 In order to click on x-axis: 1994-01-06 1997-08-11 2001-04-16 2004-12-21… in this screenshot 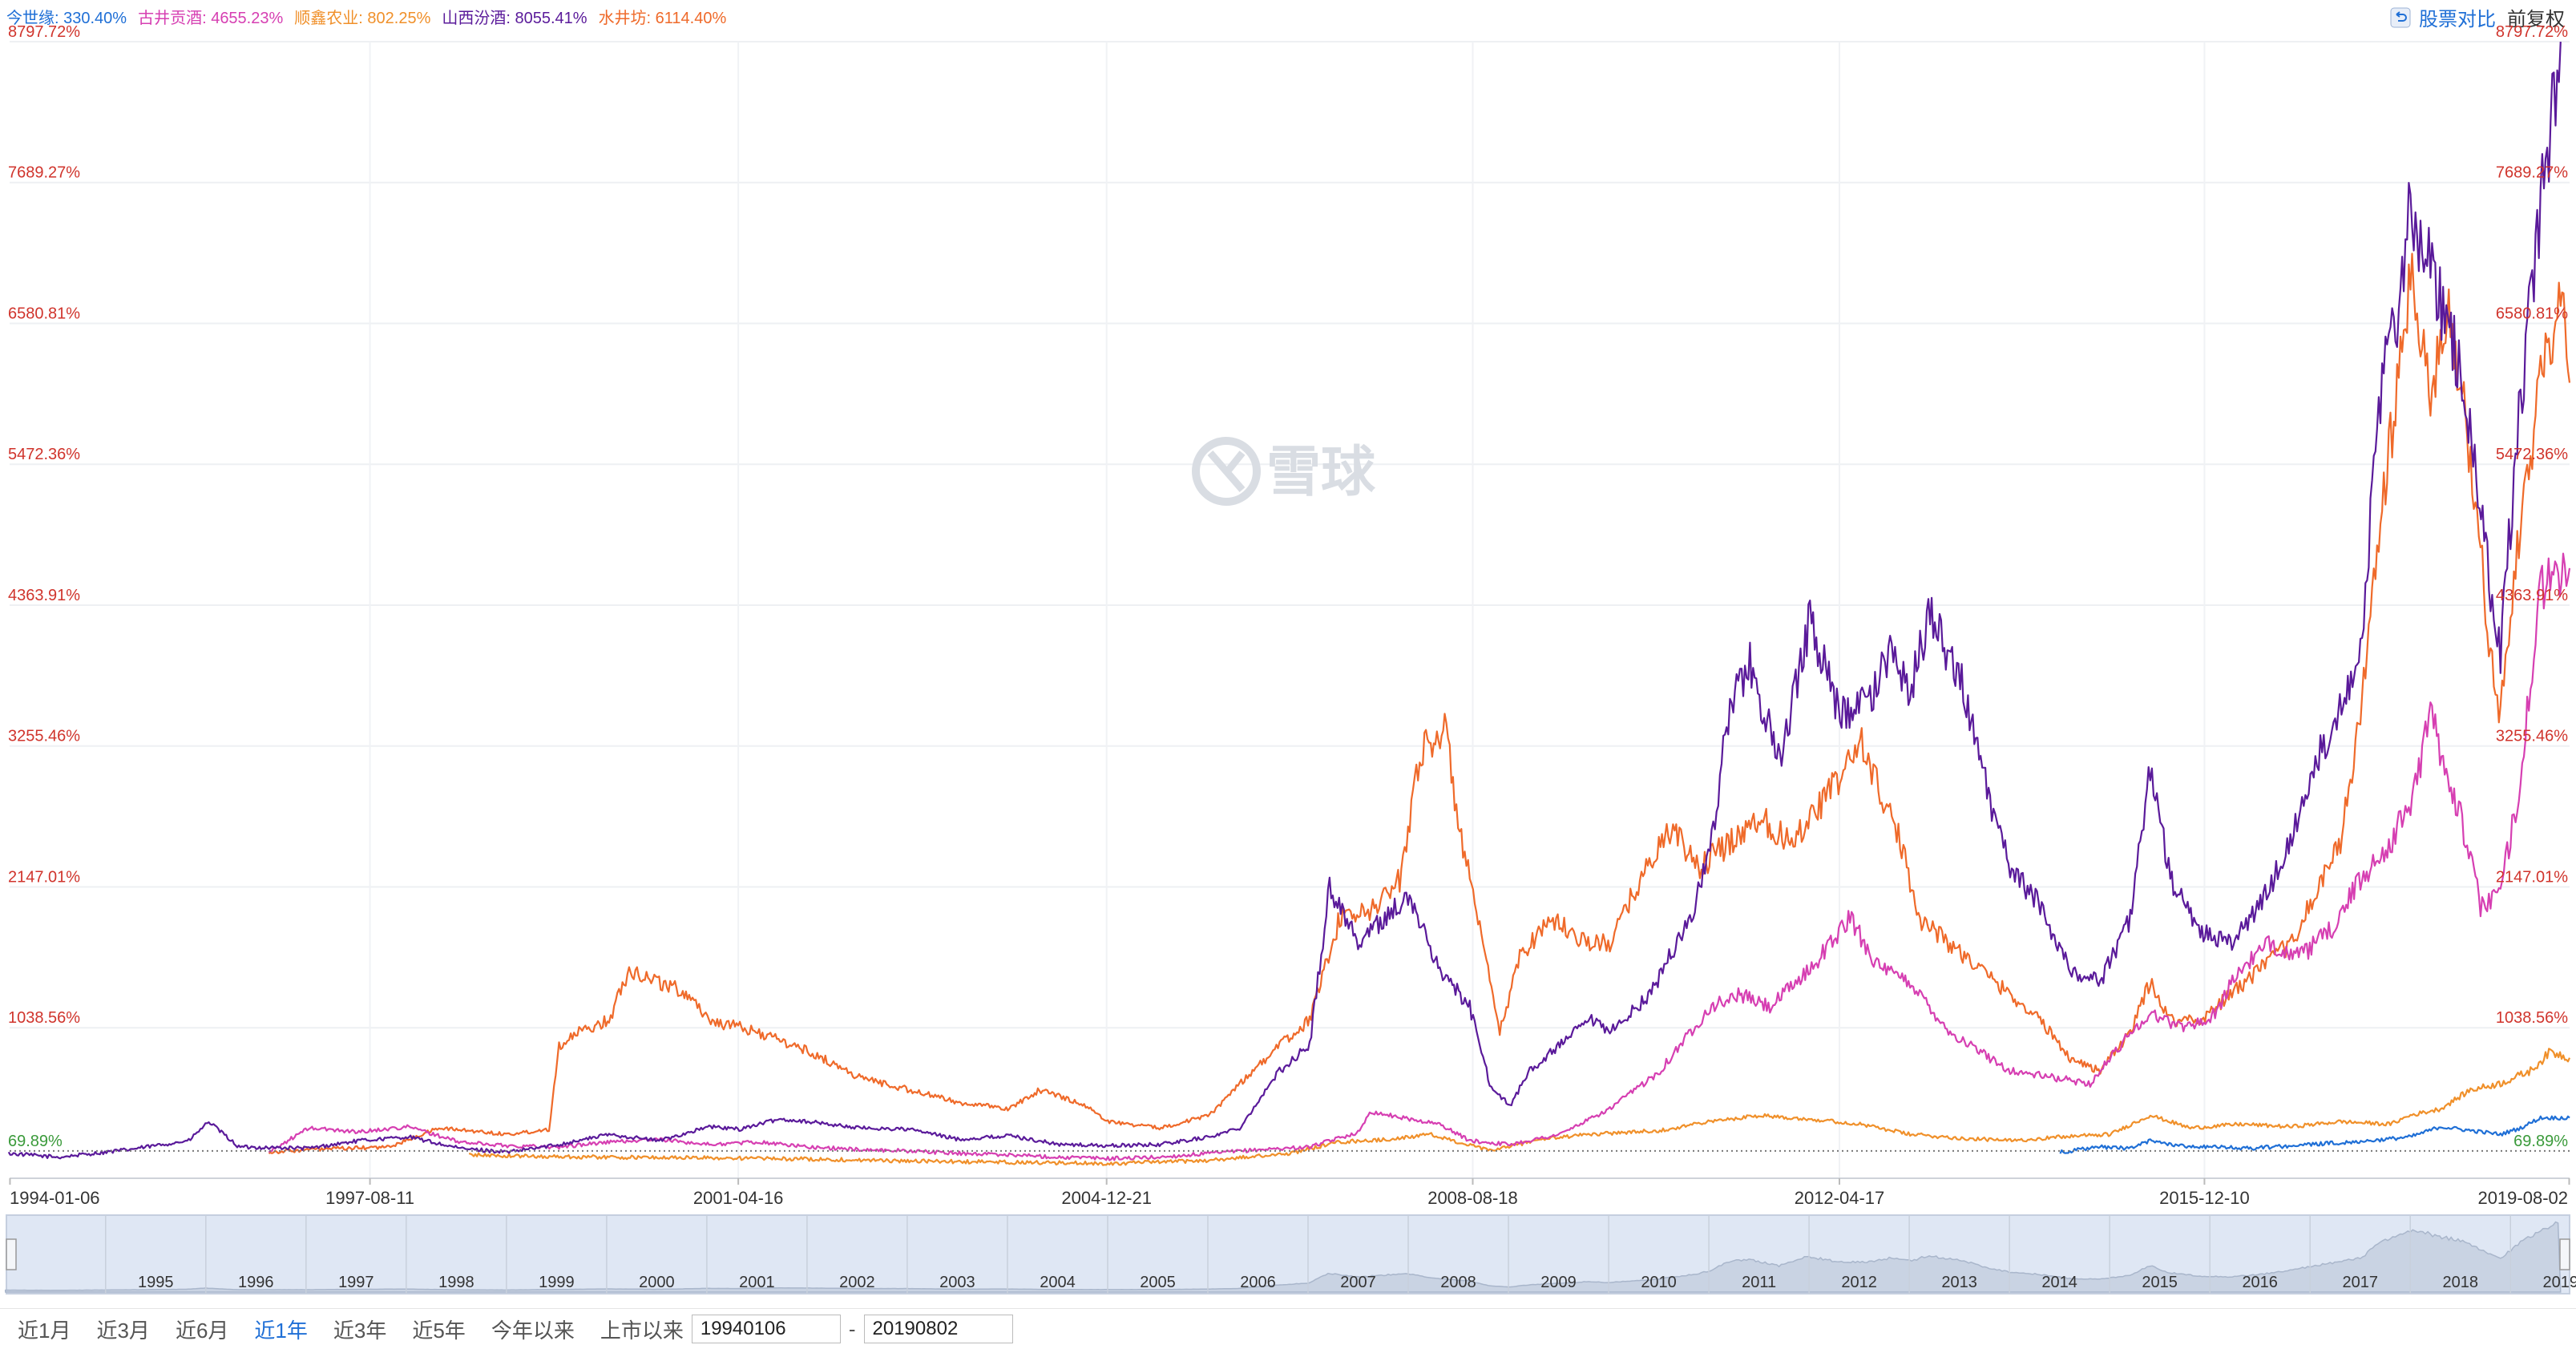, I will do `click(1289, 1193)`.